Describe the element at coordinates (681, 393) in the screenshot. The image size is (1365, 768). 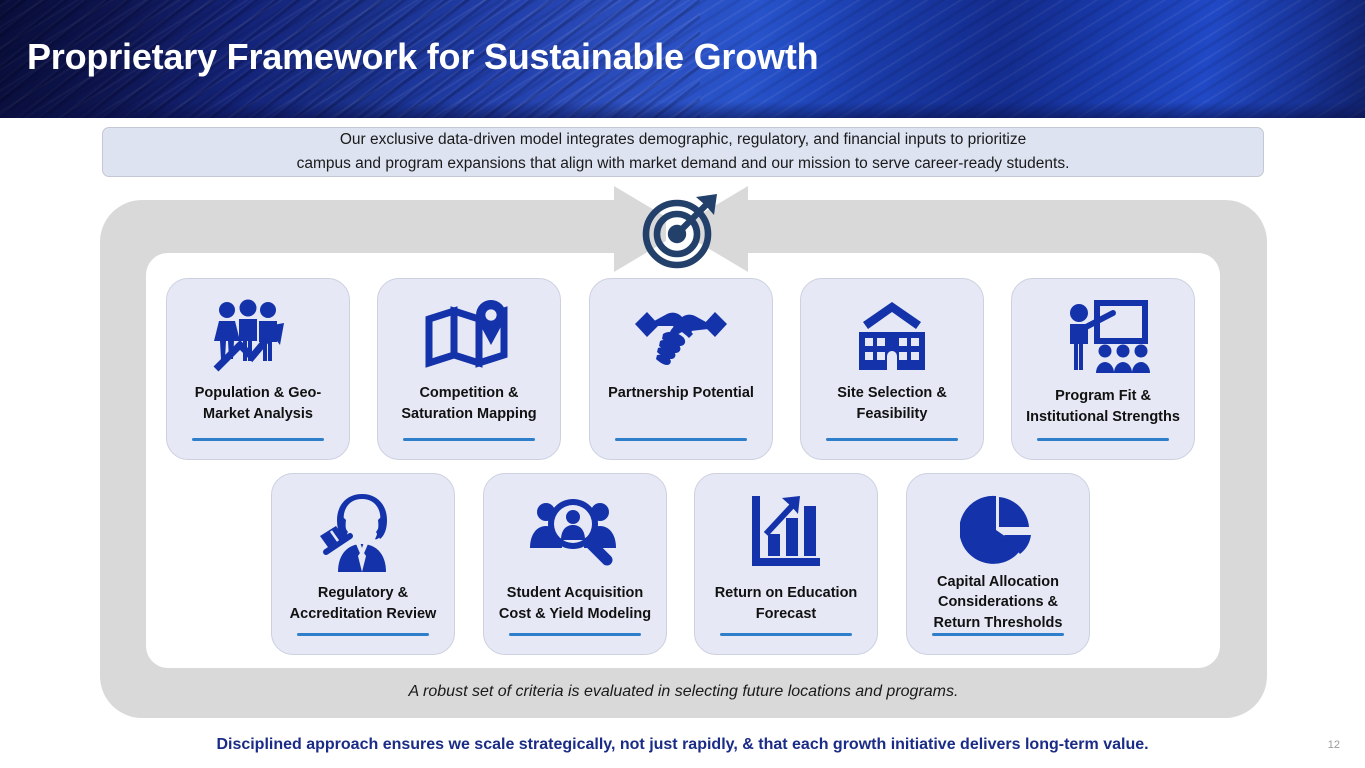
I see `card-label: Partnership Potential` at that location.